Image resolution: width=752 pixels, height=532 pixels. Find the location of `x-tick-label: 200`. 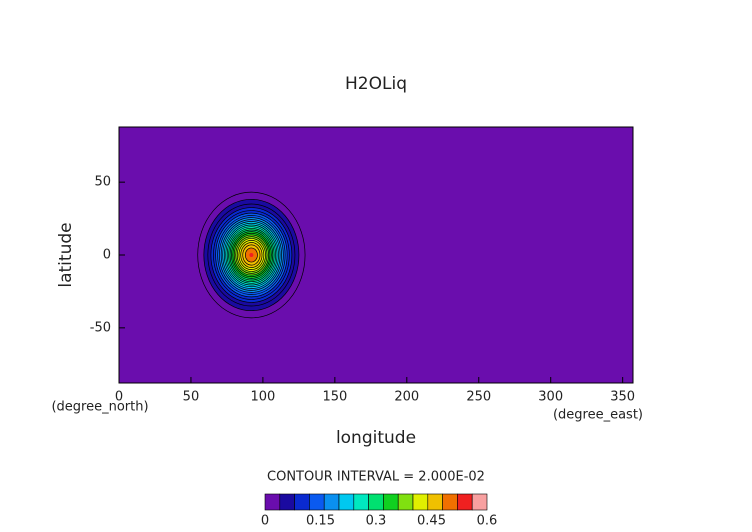

x-tick-label: 200 is located at coordinates (406, 397).